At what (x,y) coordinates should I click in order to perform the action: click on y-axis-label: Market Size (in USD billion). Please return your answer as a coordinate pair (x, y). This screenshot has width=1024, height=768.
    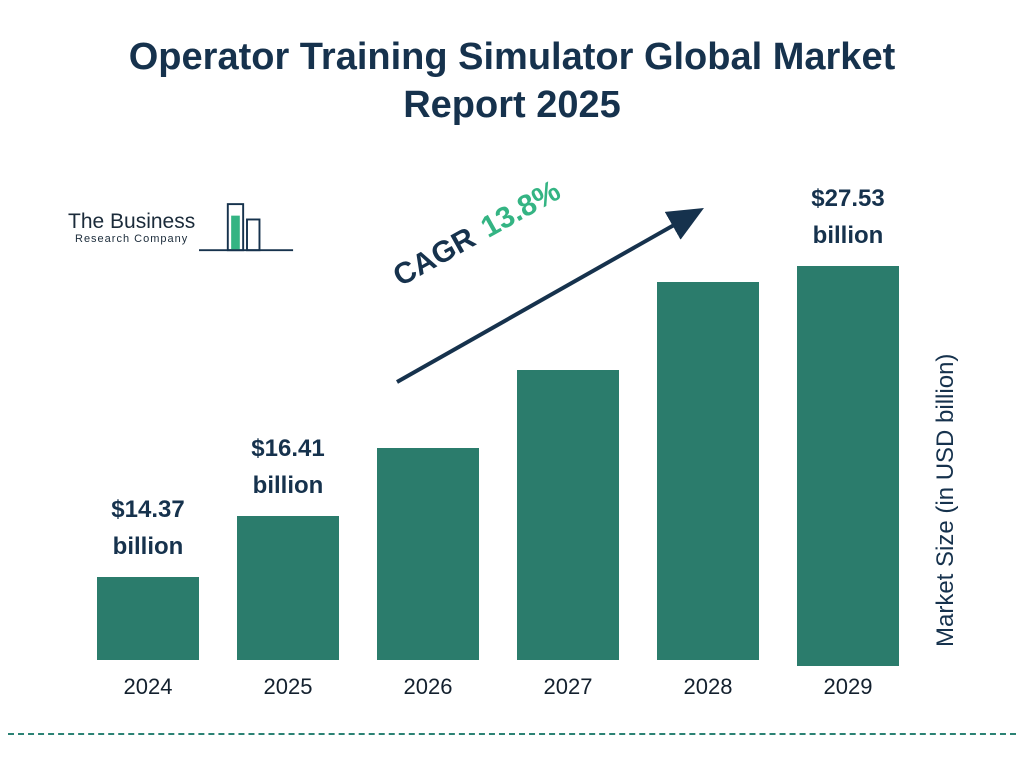
    Looking at the image, I should click on (945, 500).